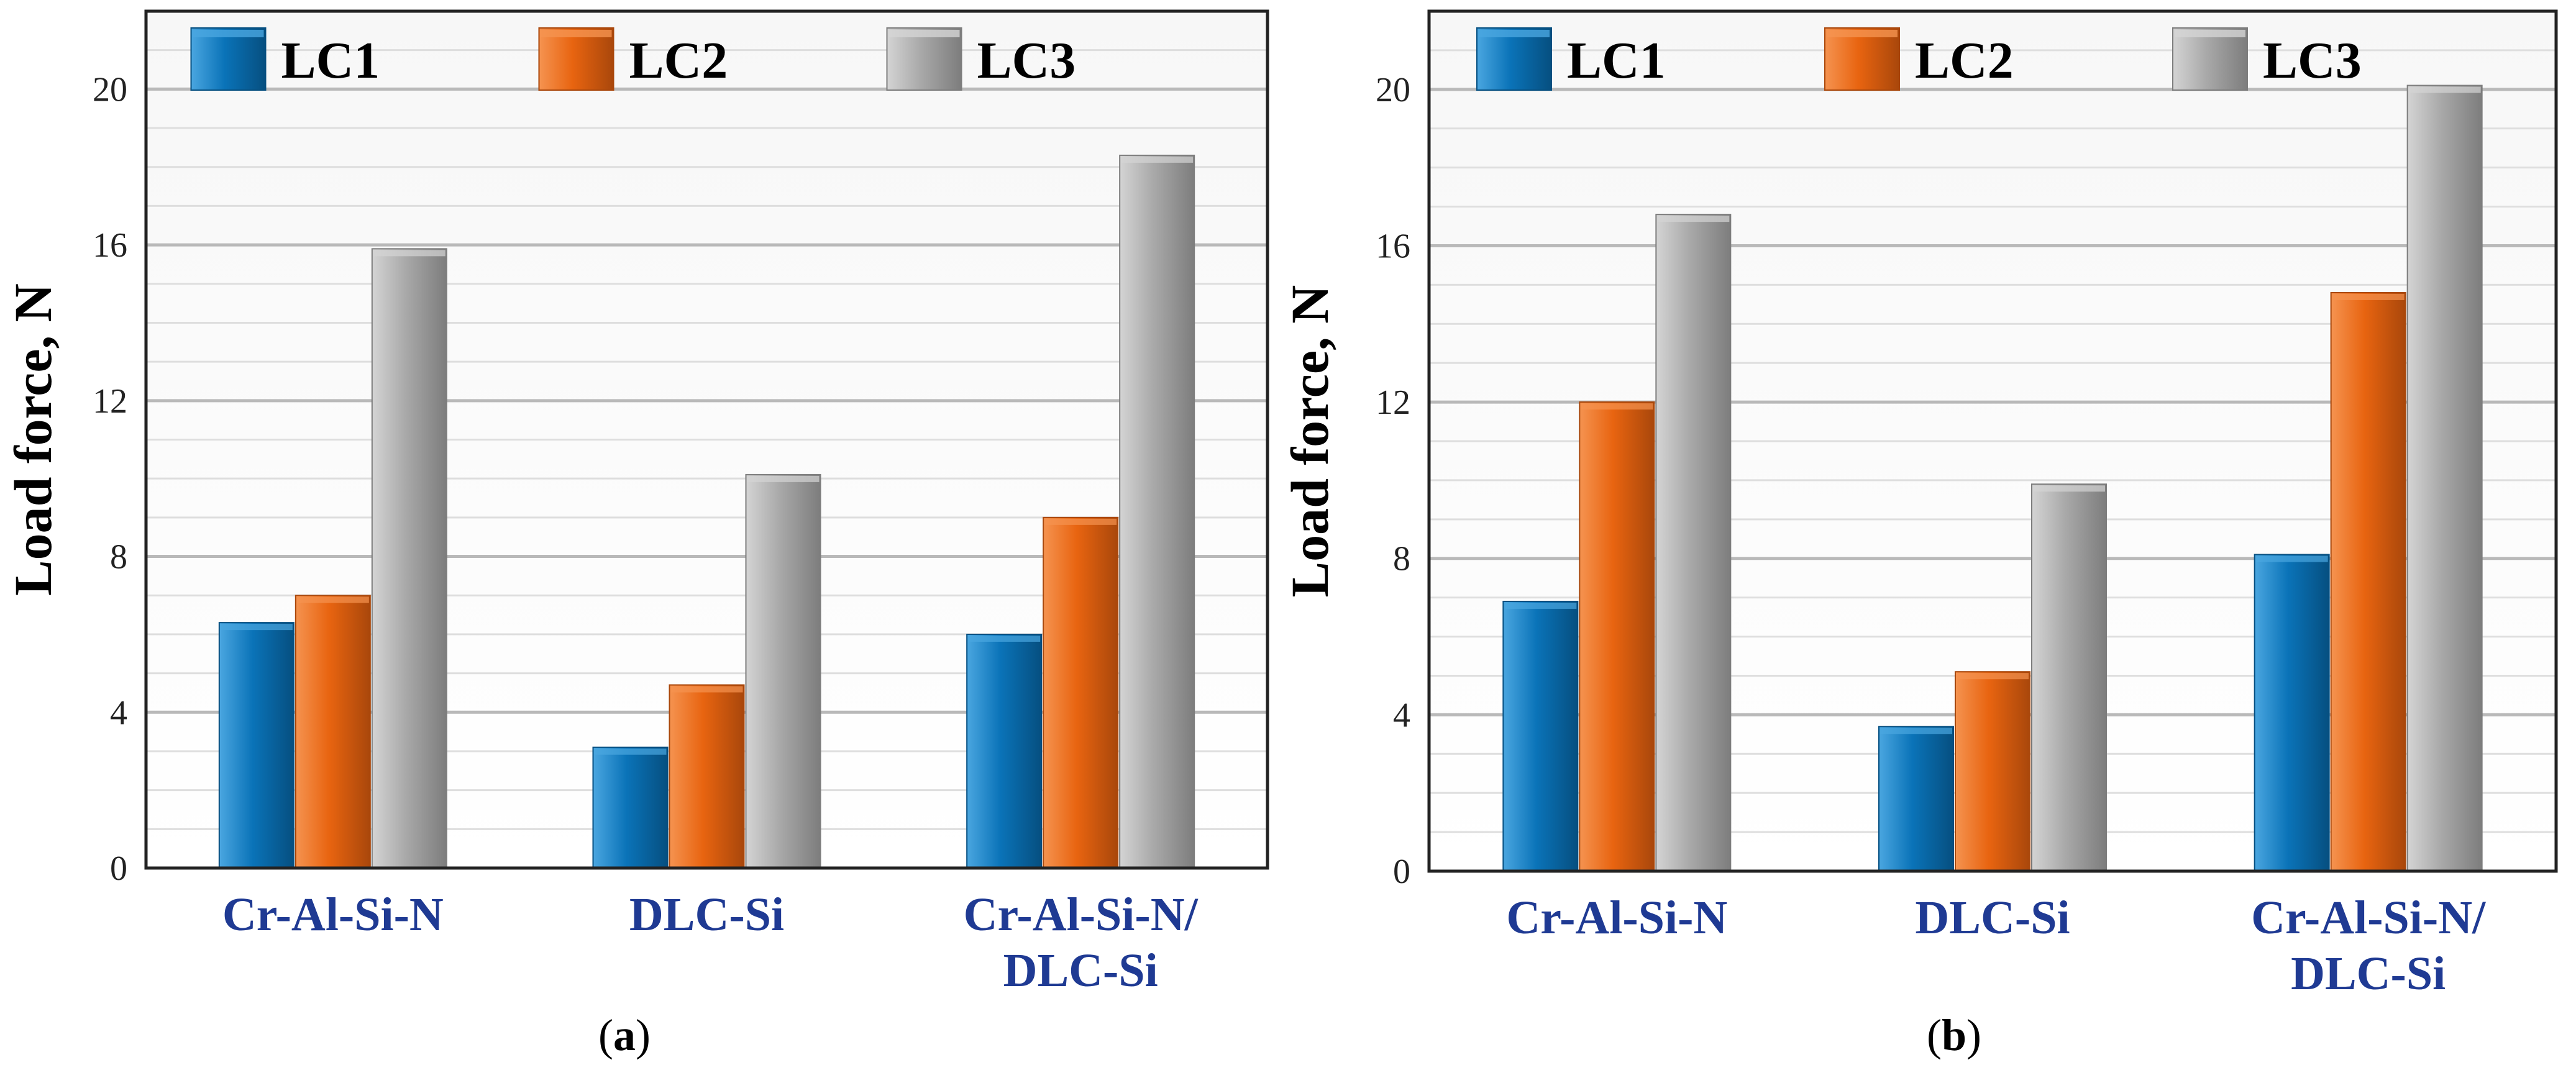  I want to click on caption-letter: b, so click(1954, 1035).